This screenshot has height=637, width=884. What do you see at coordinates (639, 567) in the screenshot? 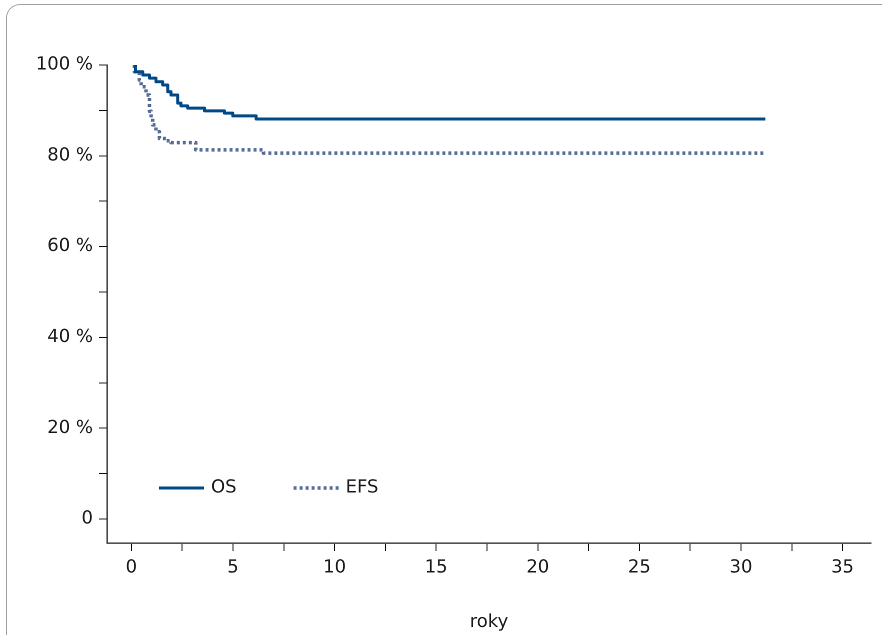
I see `x-tick-label: 25` at bounding box center [639, 567].